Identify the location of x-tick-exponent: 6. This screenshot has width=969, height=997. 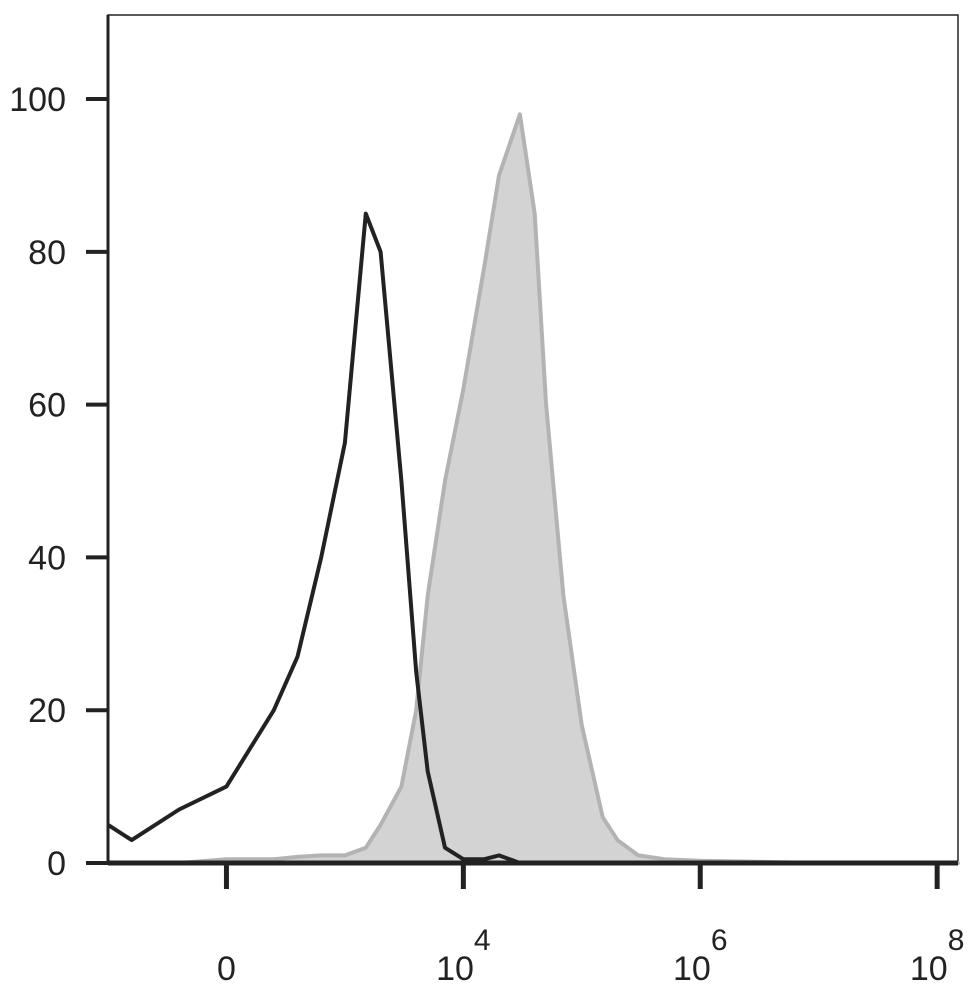
(719, 940).